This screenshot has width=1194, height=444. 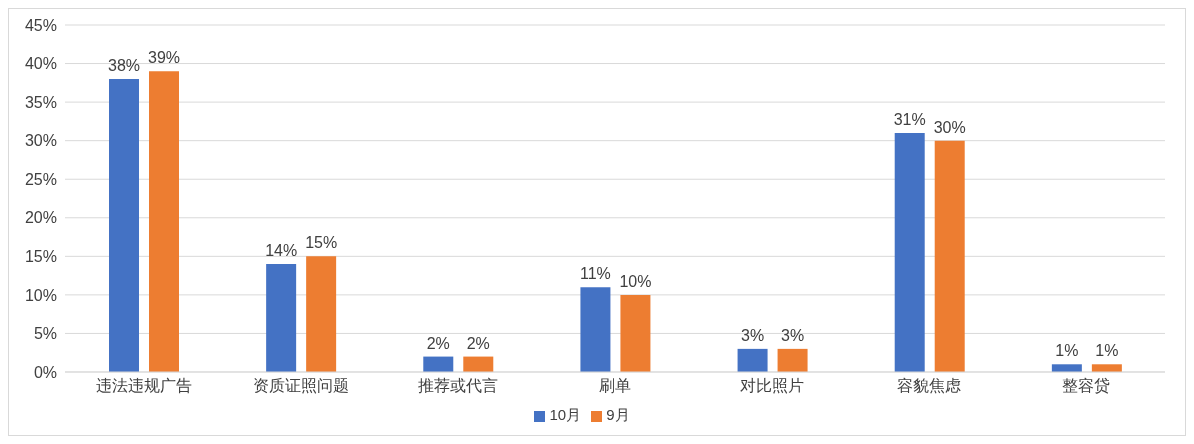 I want to click on data-label: 38%, so click(x=124, y=65).